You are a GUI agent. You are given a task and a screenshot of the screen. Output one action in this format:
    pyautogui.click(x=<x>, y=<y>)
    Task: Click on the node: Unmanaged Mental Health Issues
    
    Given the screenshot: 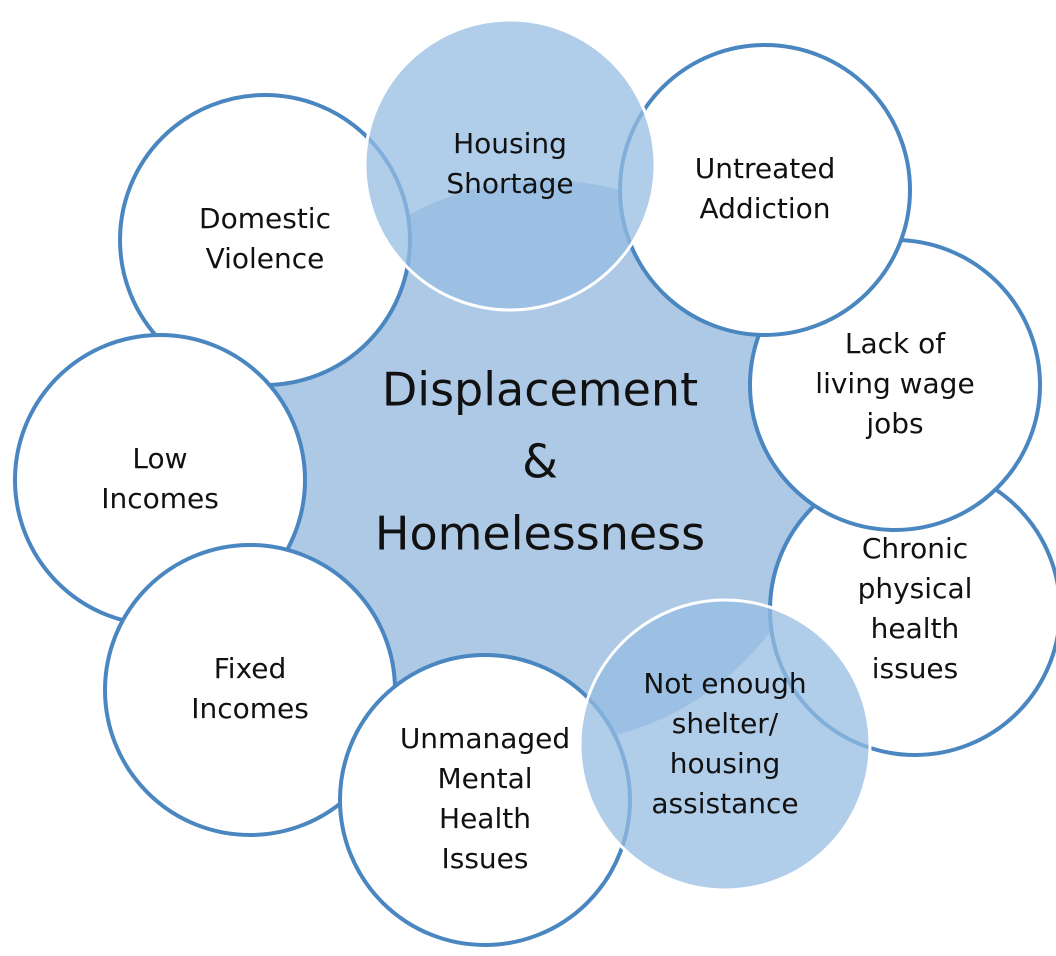 What is the action you would take?
    pyautogui.click(x=485, y=800)
    